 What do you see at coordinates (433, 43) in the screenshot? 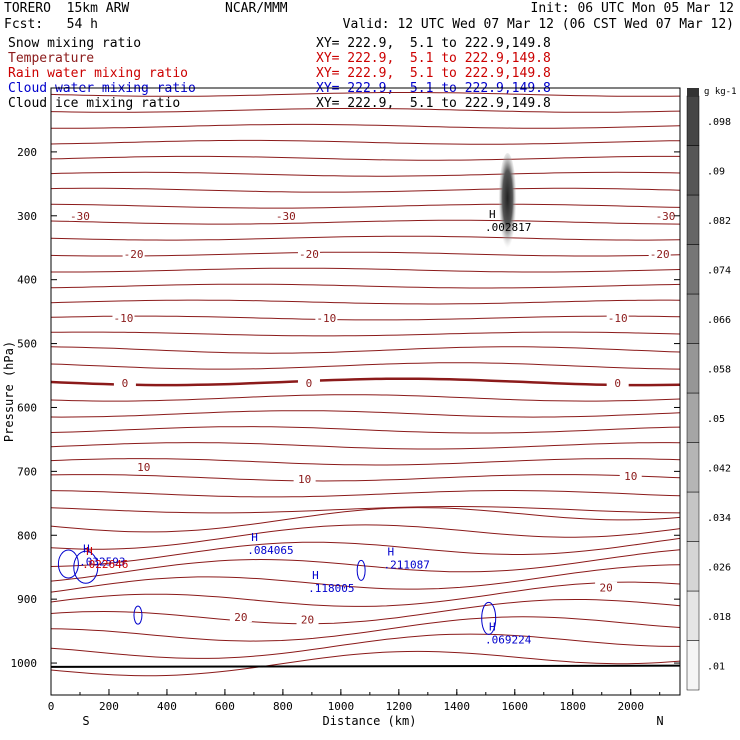
I see `field-xy-snow: XY= 222.9, 5.1 to 222.9,149.8` at bounding box center [433, 43].